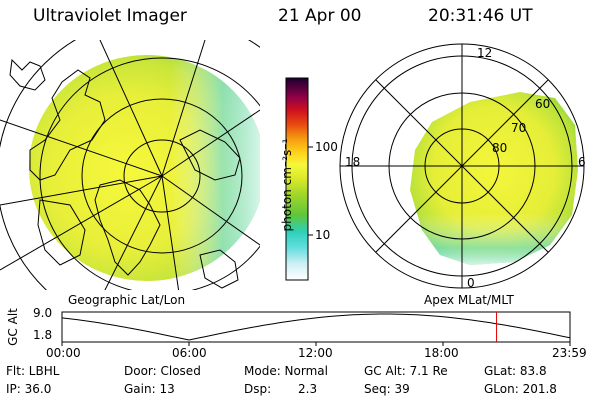  Describe the element at coordinates (297, 179) in the screenshot. I see `colorbar` at that location.